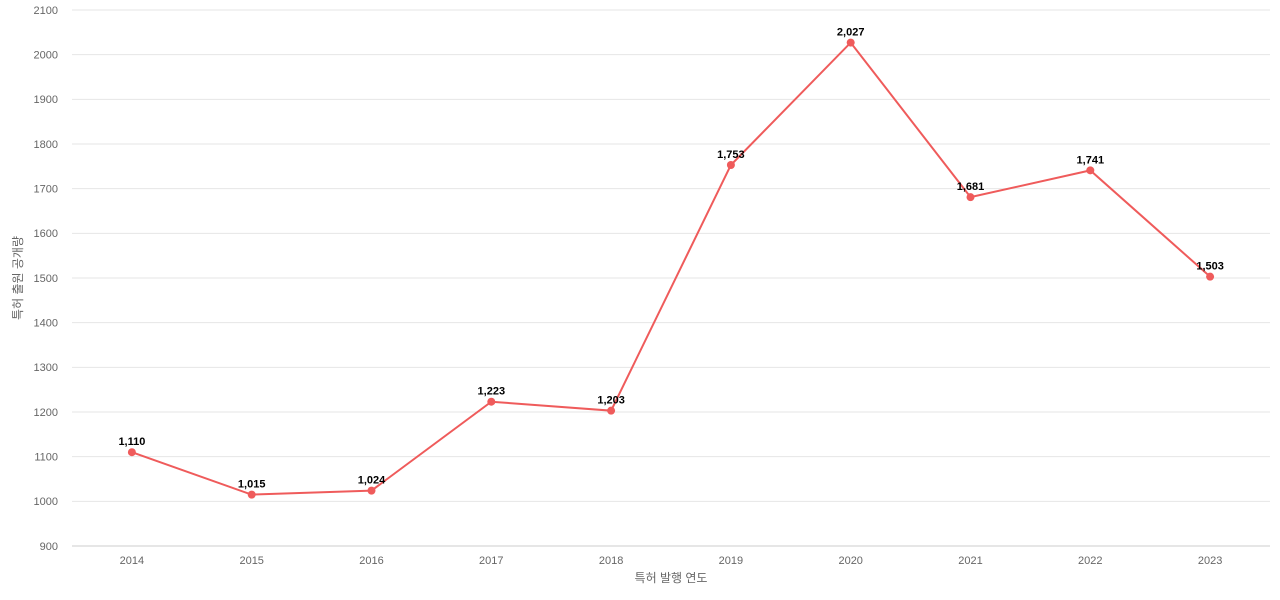  I want to click on value-label: 1,223, so click(492, 392).